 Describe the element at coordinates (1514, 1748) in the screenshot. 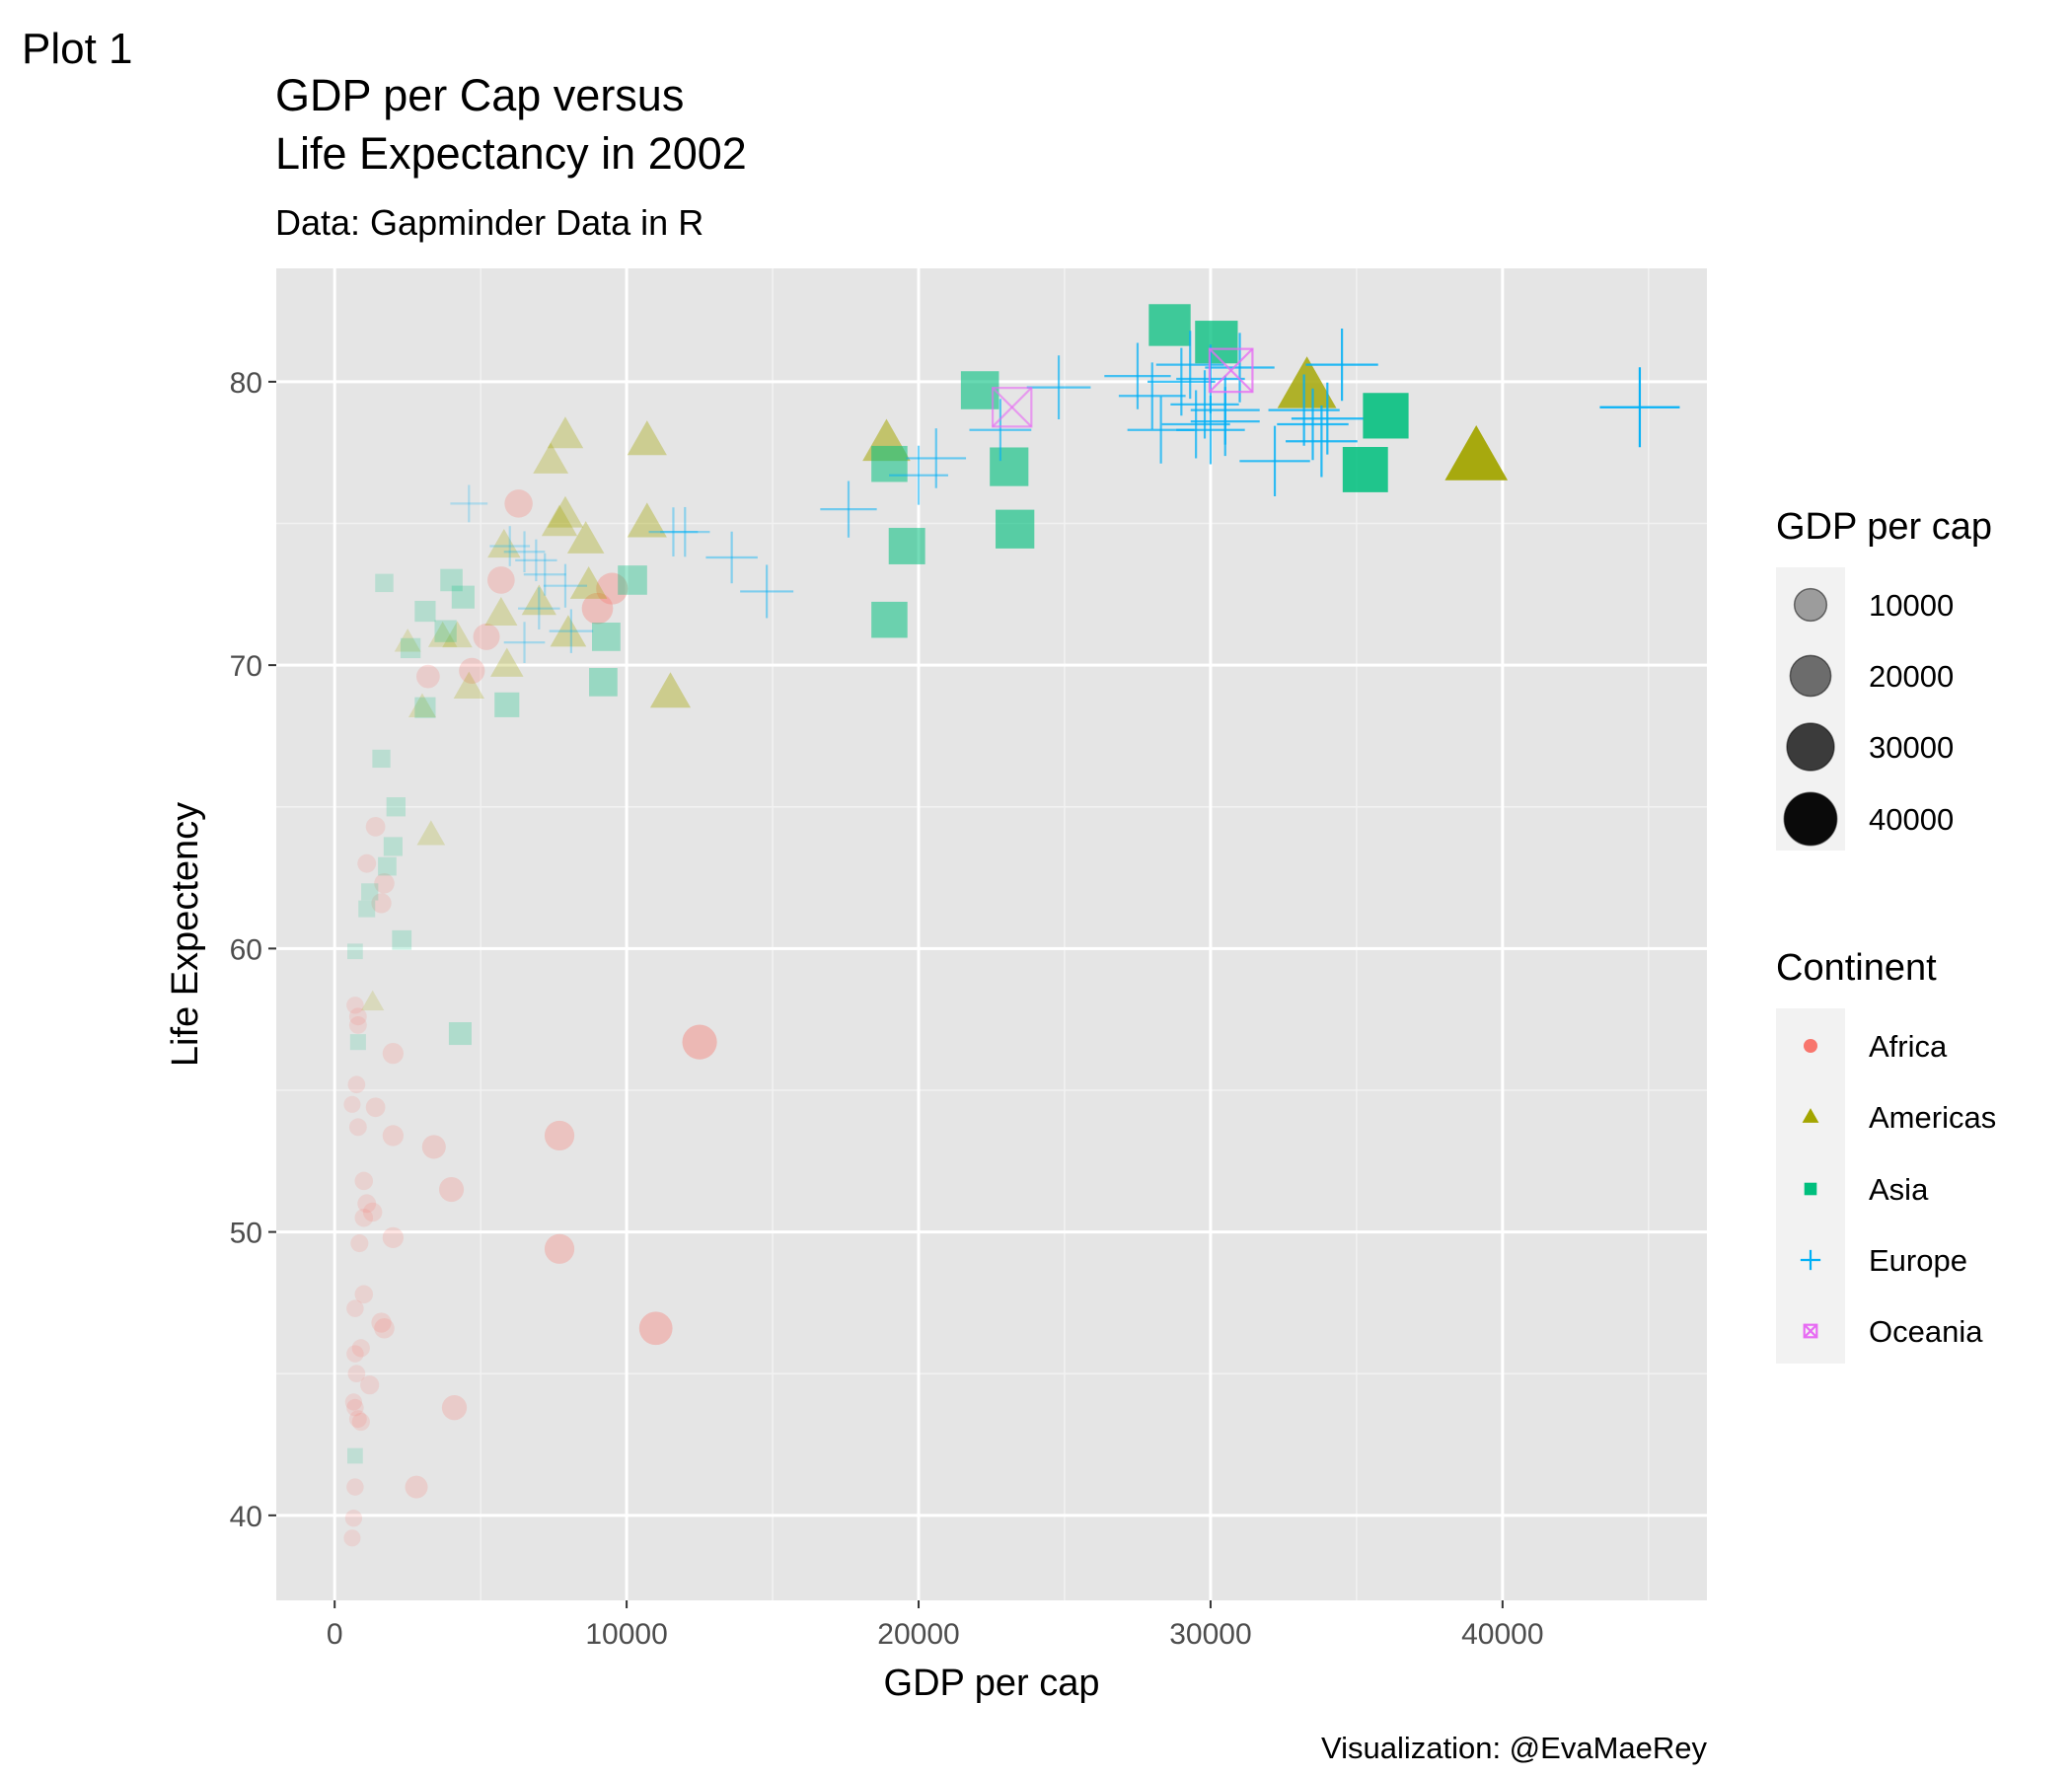

I see `caption: Visualization: @EvaMaeRey` at that location.